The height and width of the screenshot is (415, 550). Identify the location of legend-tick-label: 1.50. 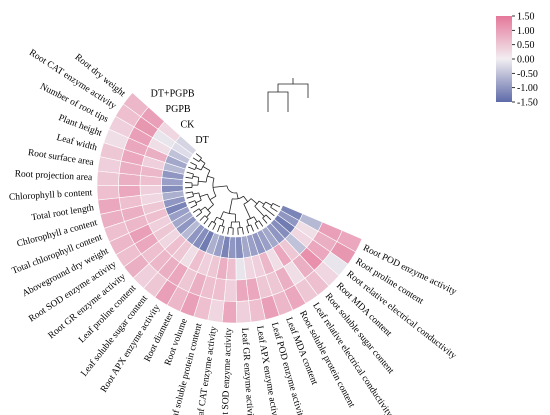
(526, 17).